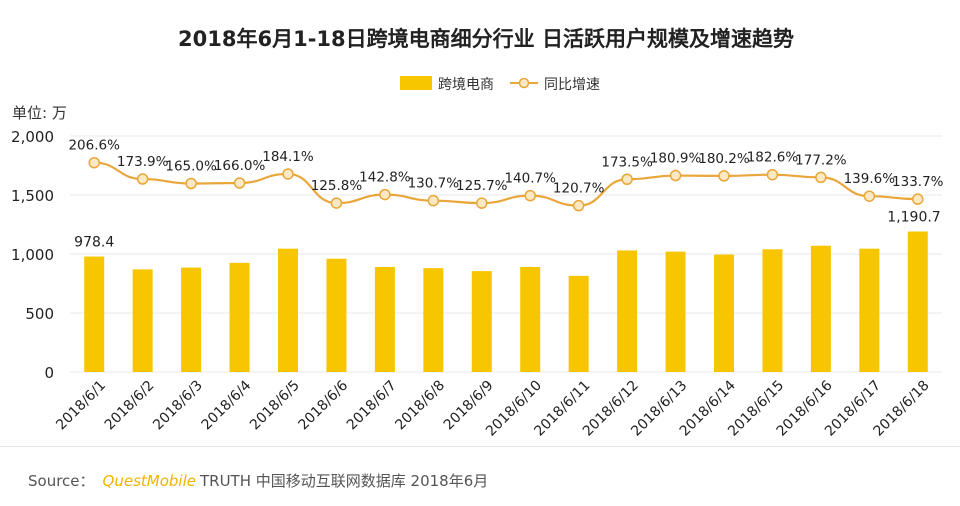  What do you see at coordinates (191, 167) in the screenshot?
I see `growth-data-label: 165.0%` at bounding box center [191, 167].